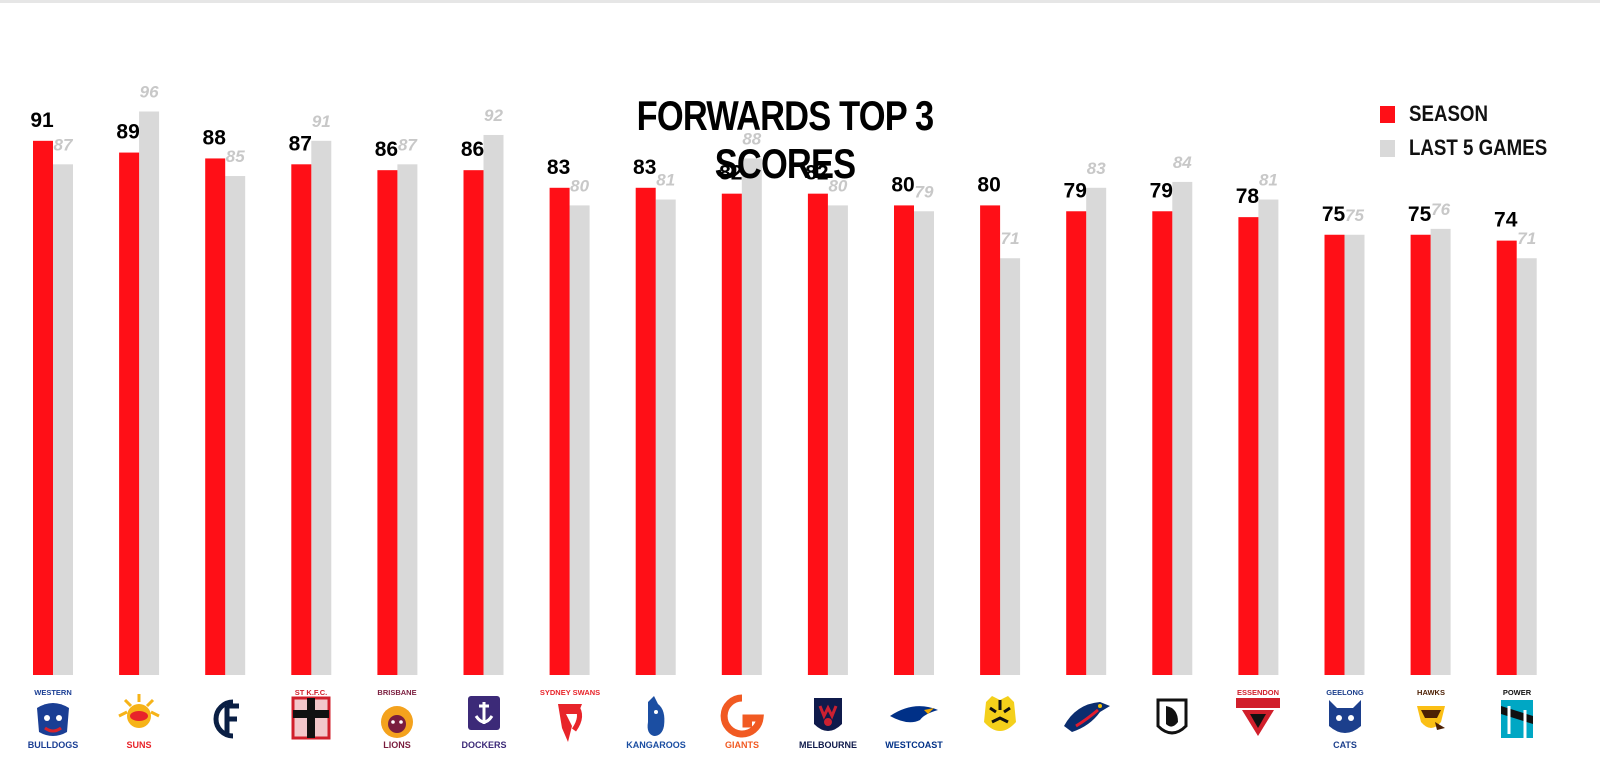 This screenshot has height=780, width=1600. What do you see at coordinates (1431, 692) in the screenshot?
I see `logo-wordmark-top: HAWKS` at bounding box center [1431, 692].